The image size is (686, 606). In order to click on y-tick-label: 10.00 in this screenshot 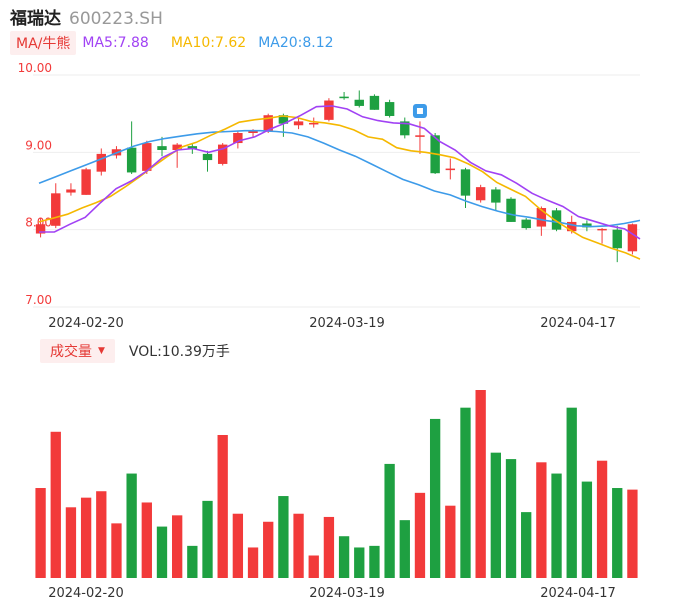, I will do `click(35, 68)`.